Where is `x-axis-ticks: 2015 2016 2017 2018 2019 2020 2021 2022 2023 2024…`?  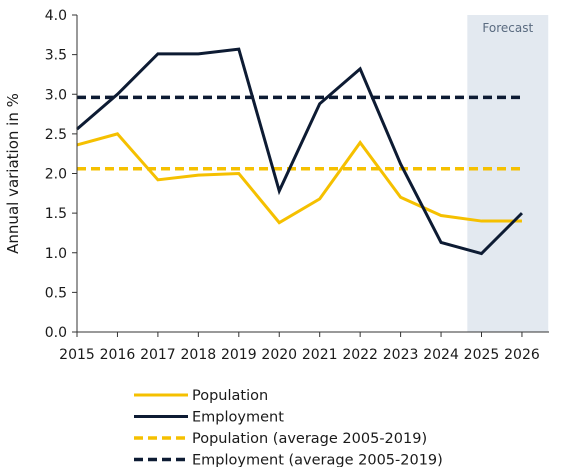 x-axis-ticks: 2015 2016 2017 2018 2019 2020 2021 2022 2023 2024… is located at coordinates (299, 347).